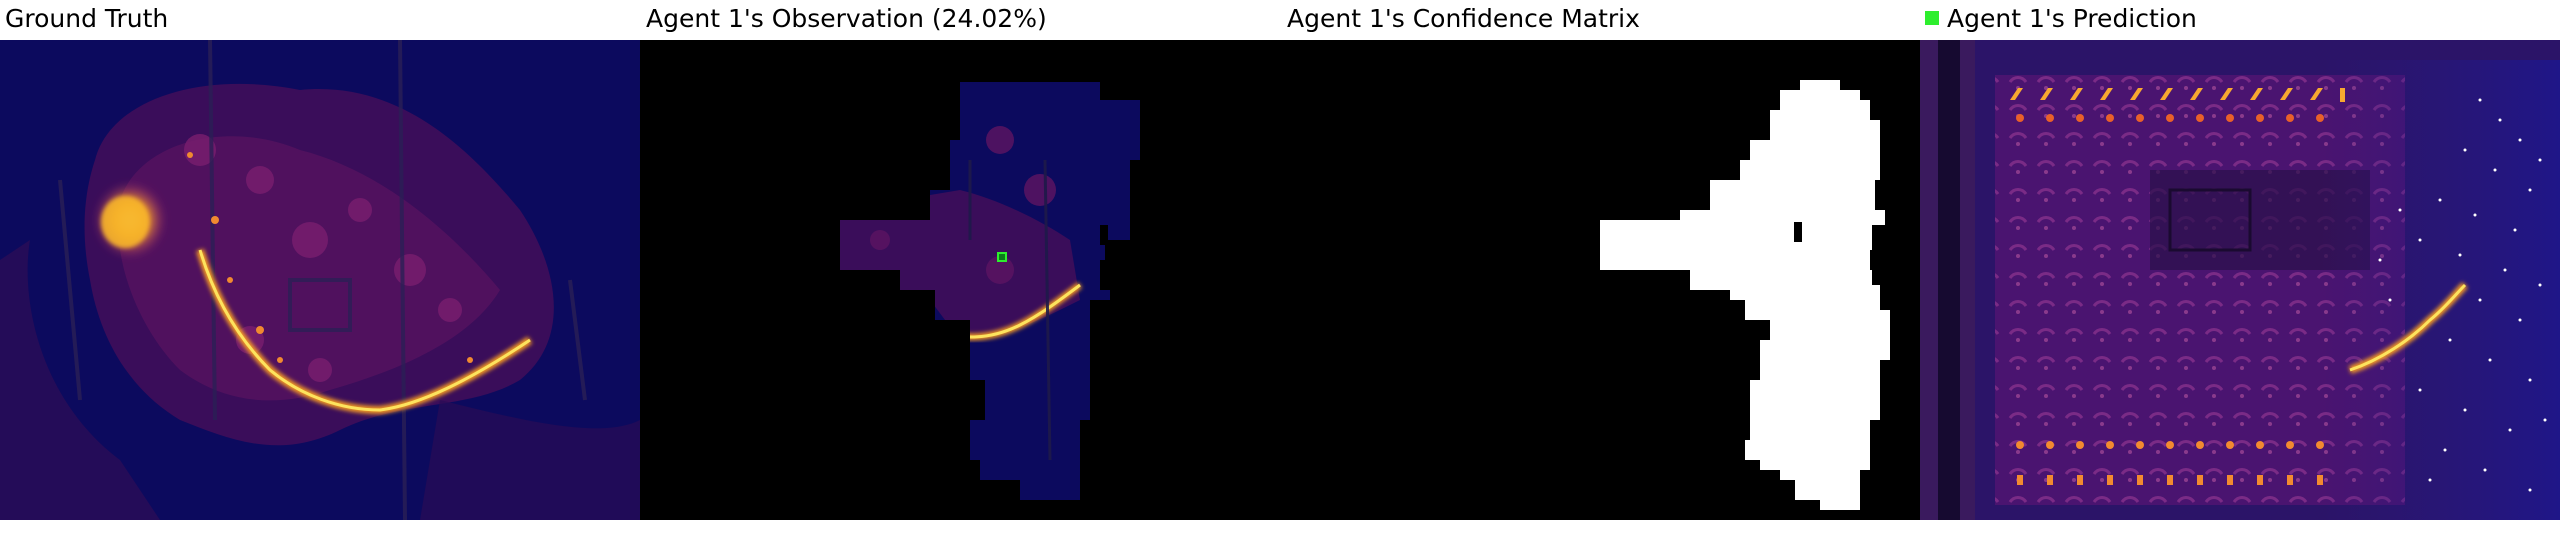 The image size is (2560, 560). Describe the element at coordinates (2072, 18) in the screenshot. I see `title-prediction-label: Agent 1's Prediction` at that location.